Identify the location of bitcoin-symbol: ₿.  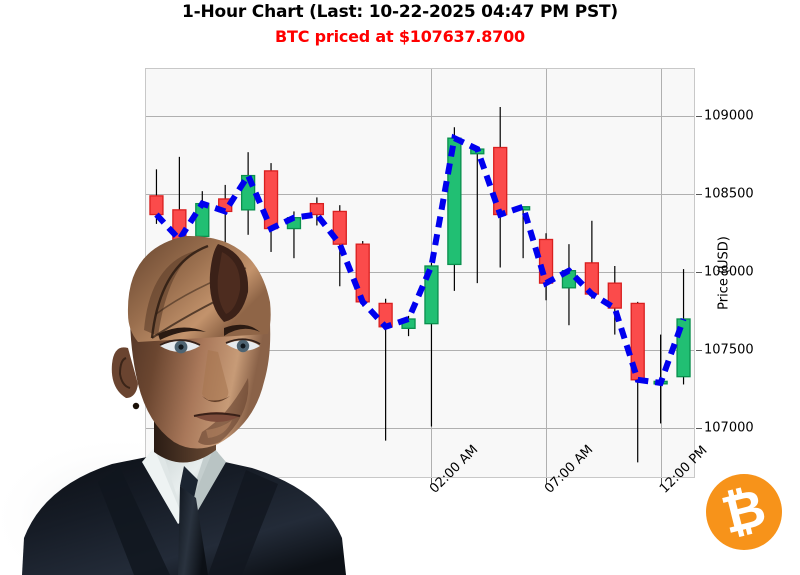
(744, 512).